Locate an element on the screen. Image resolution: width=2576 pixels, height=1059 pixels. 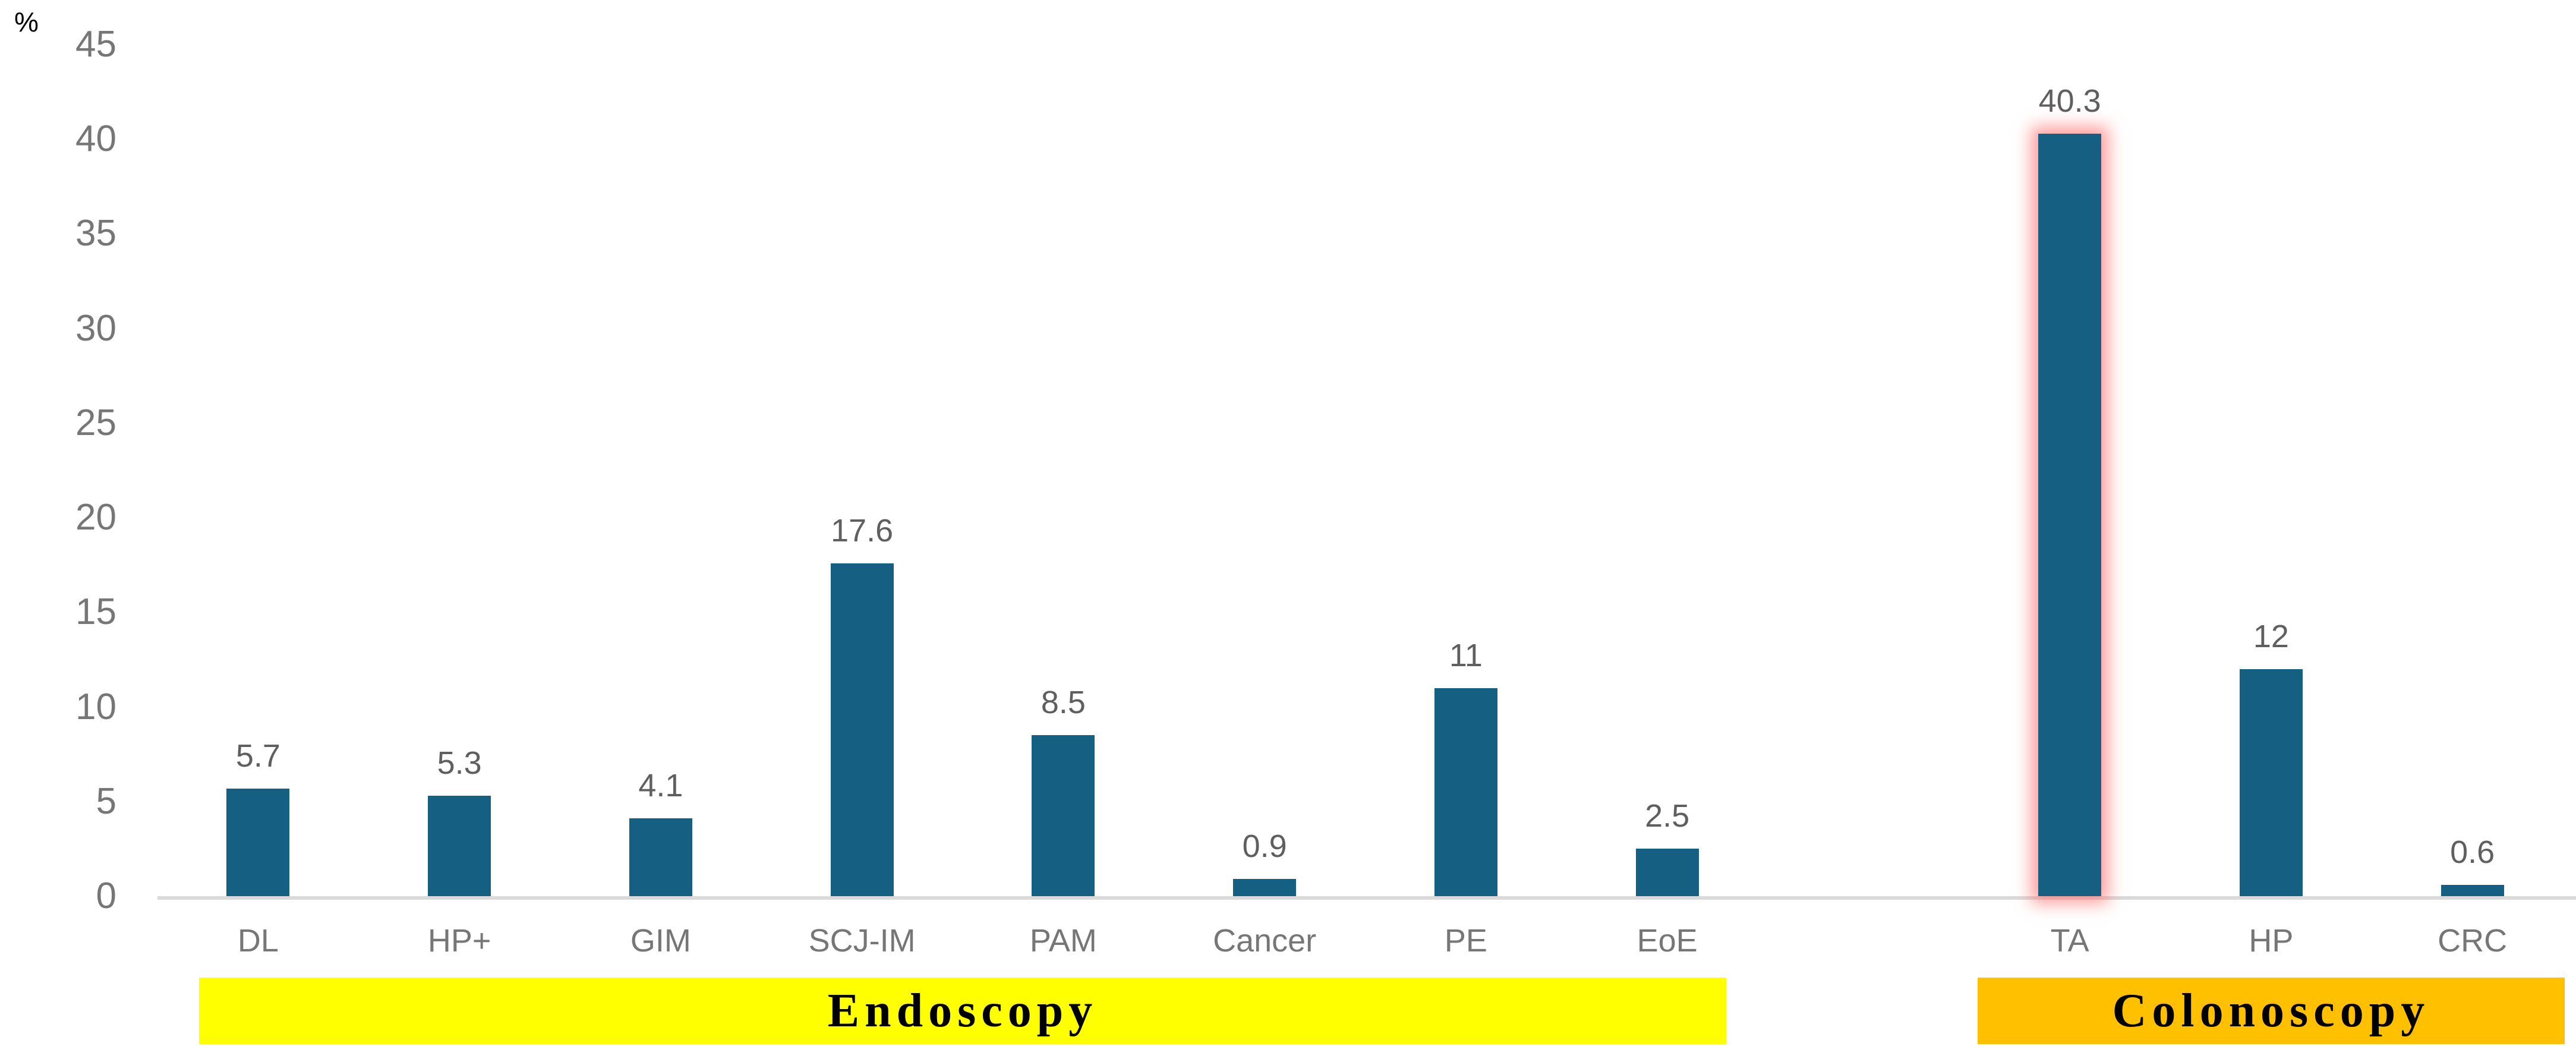
y-tick-35: 35 is located at coordinates (96, 233).